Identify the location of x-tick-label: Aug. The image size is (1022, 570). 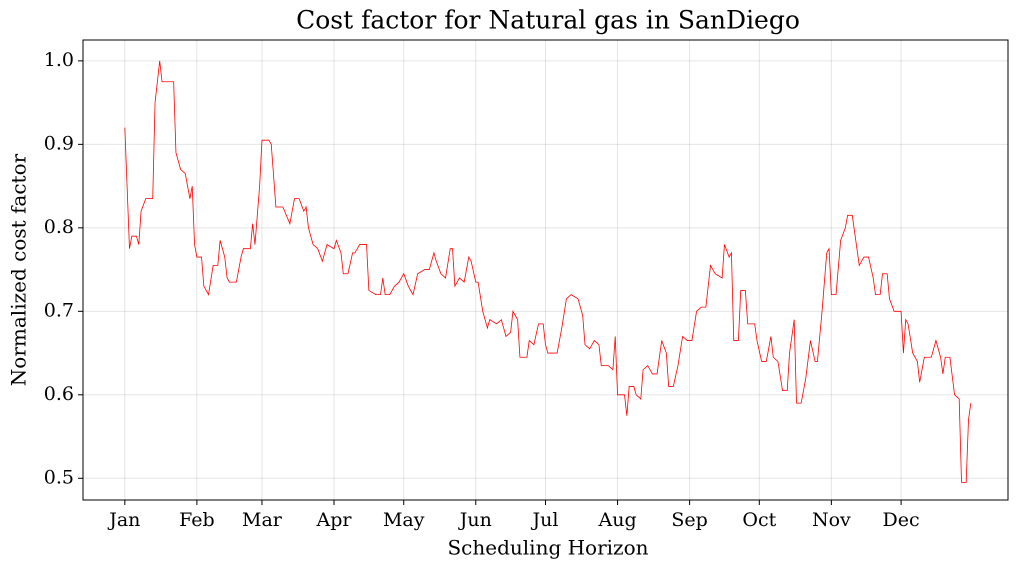
(616, 520).